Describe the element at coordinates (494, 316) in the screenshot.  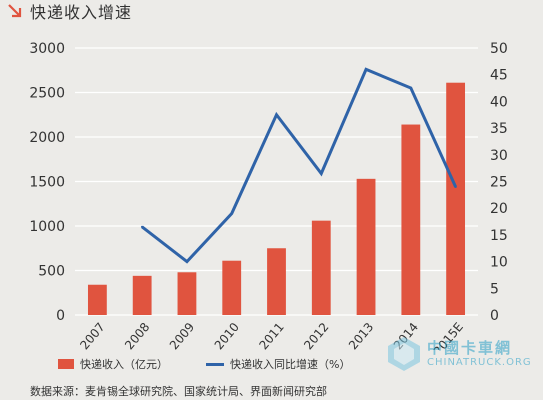
I see `y2-tick-label: 0` at that location.